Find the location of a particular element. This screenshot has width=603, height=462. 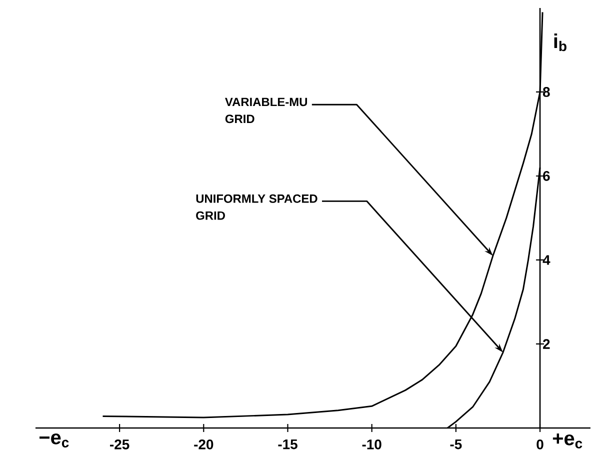

text: −e$_{c}$ is located at coordinates (54, 441).